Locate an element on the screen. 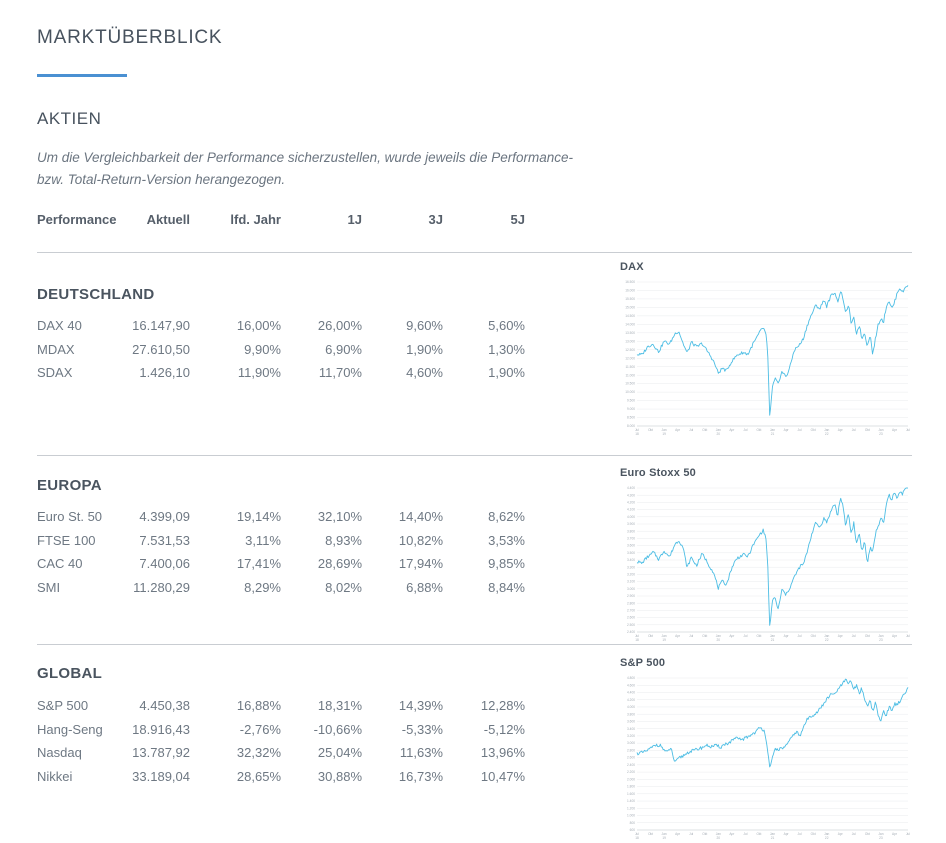 This screenshot has height=843, width=946. index-name: MDAX is located at coordinates (56, 349).